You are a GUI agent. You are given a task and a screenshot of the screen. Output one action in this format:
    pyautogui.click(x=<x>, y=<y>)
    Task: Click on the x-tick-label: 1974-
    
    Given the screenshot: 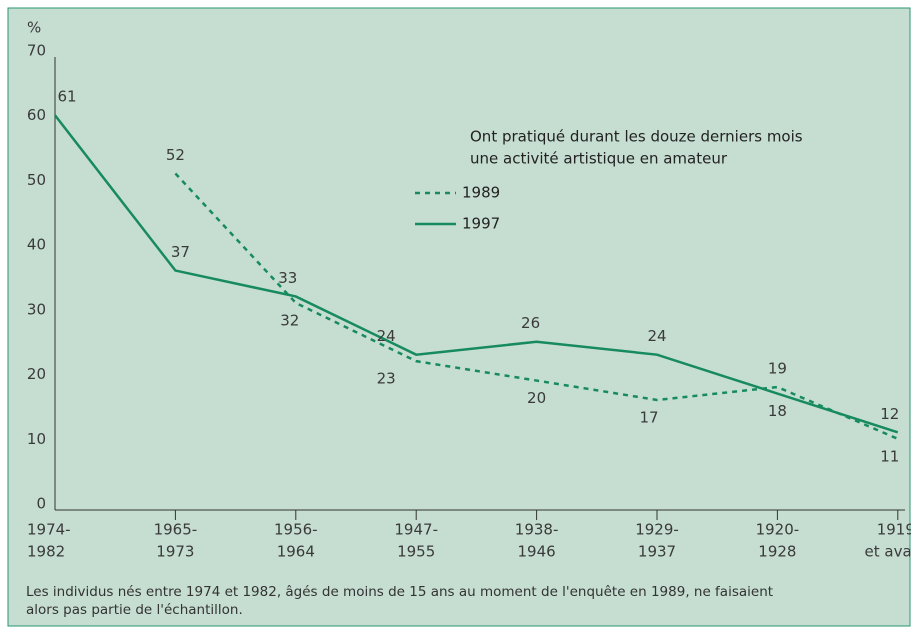 What is the action you would take?
    pyautogui.click(x=49, y=530)
    